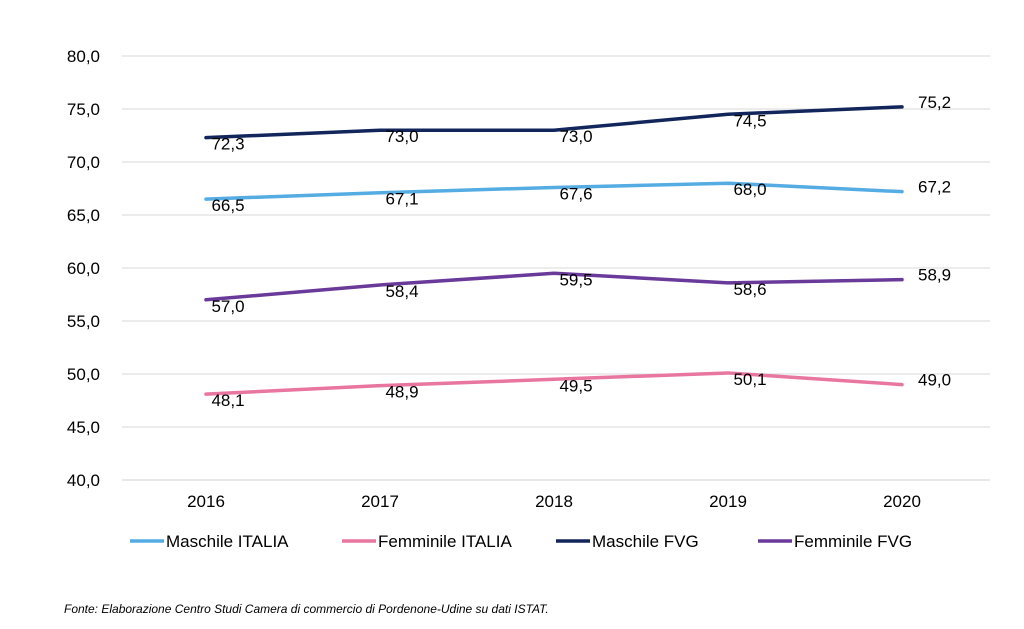 This screenshot has width=1024, height=629. What do you see at coordinates (401, 199) in the screenshot?
I see `data-label: 67,1` at bounding box center [401, 199].